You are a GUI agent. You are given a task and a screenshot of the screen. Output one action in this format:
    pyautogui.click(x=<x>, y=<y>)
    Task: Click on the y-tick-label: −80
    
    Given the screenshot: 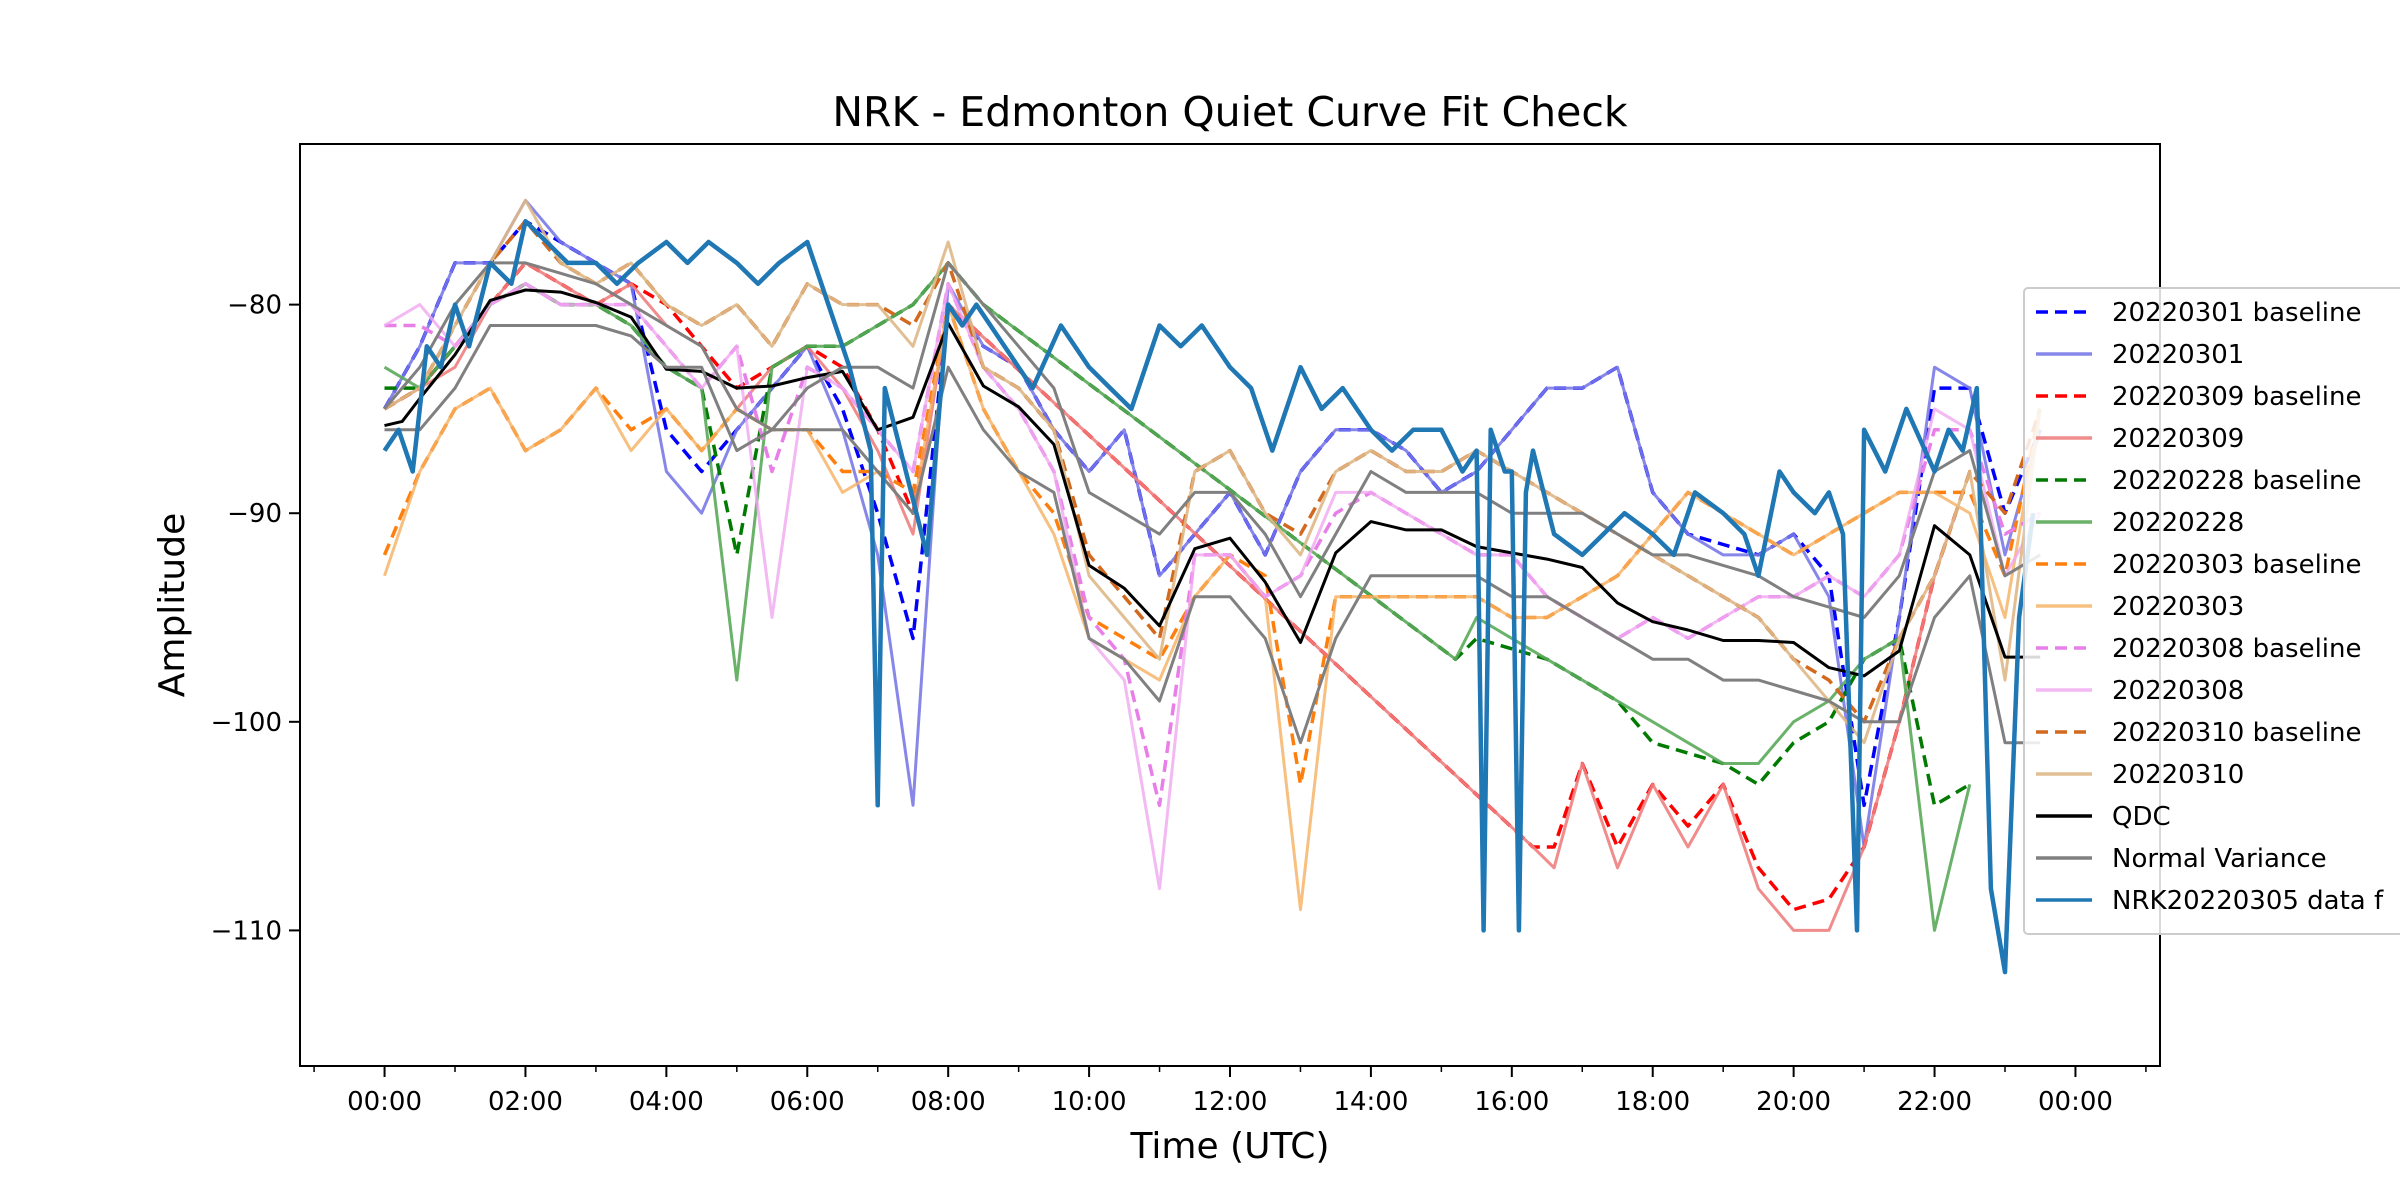 What is the action you would take?
    pyautogui.click(x=254, y=306)
    